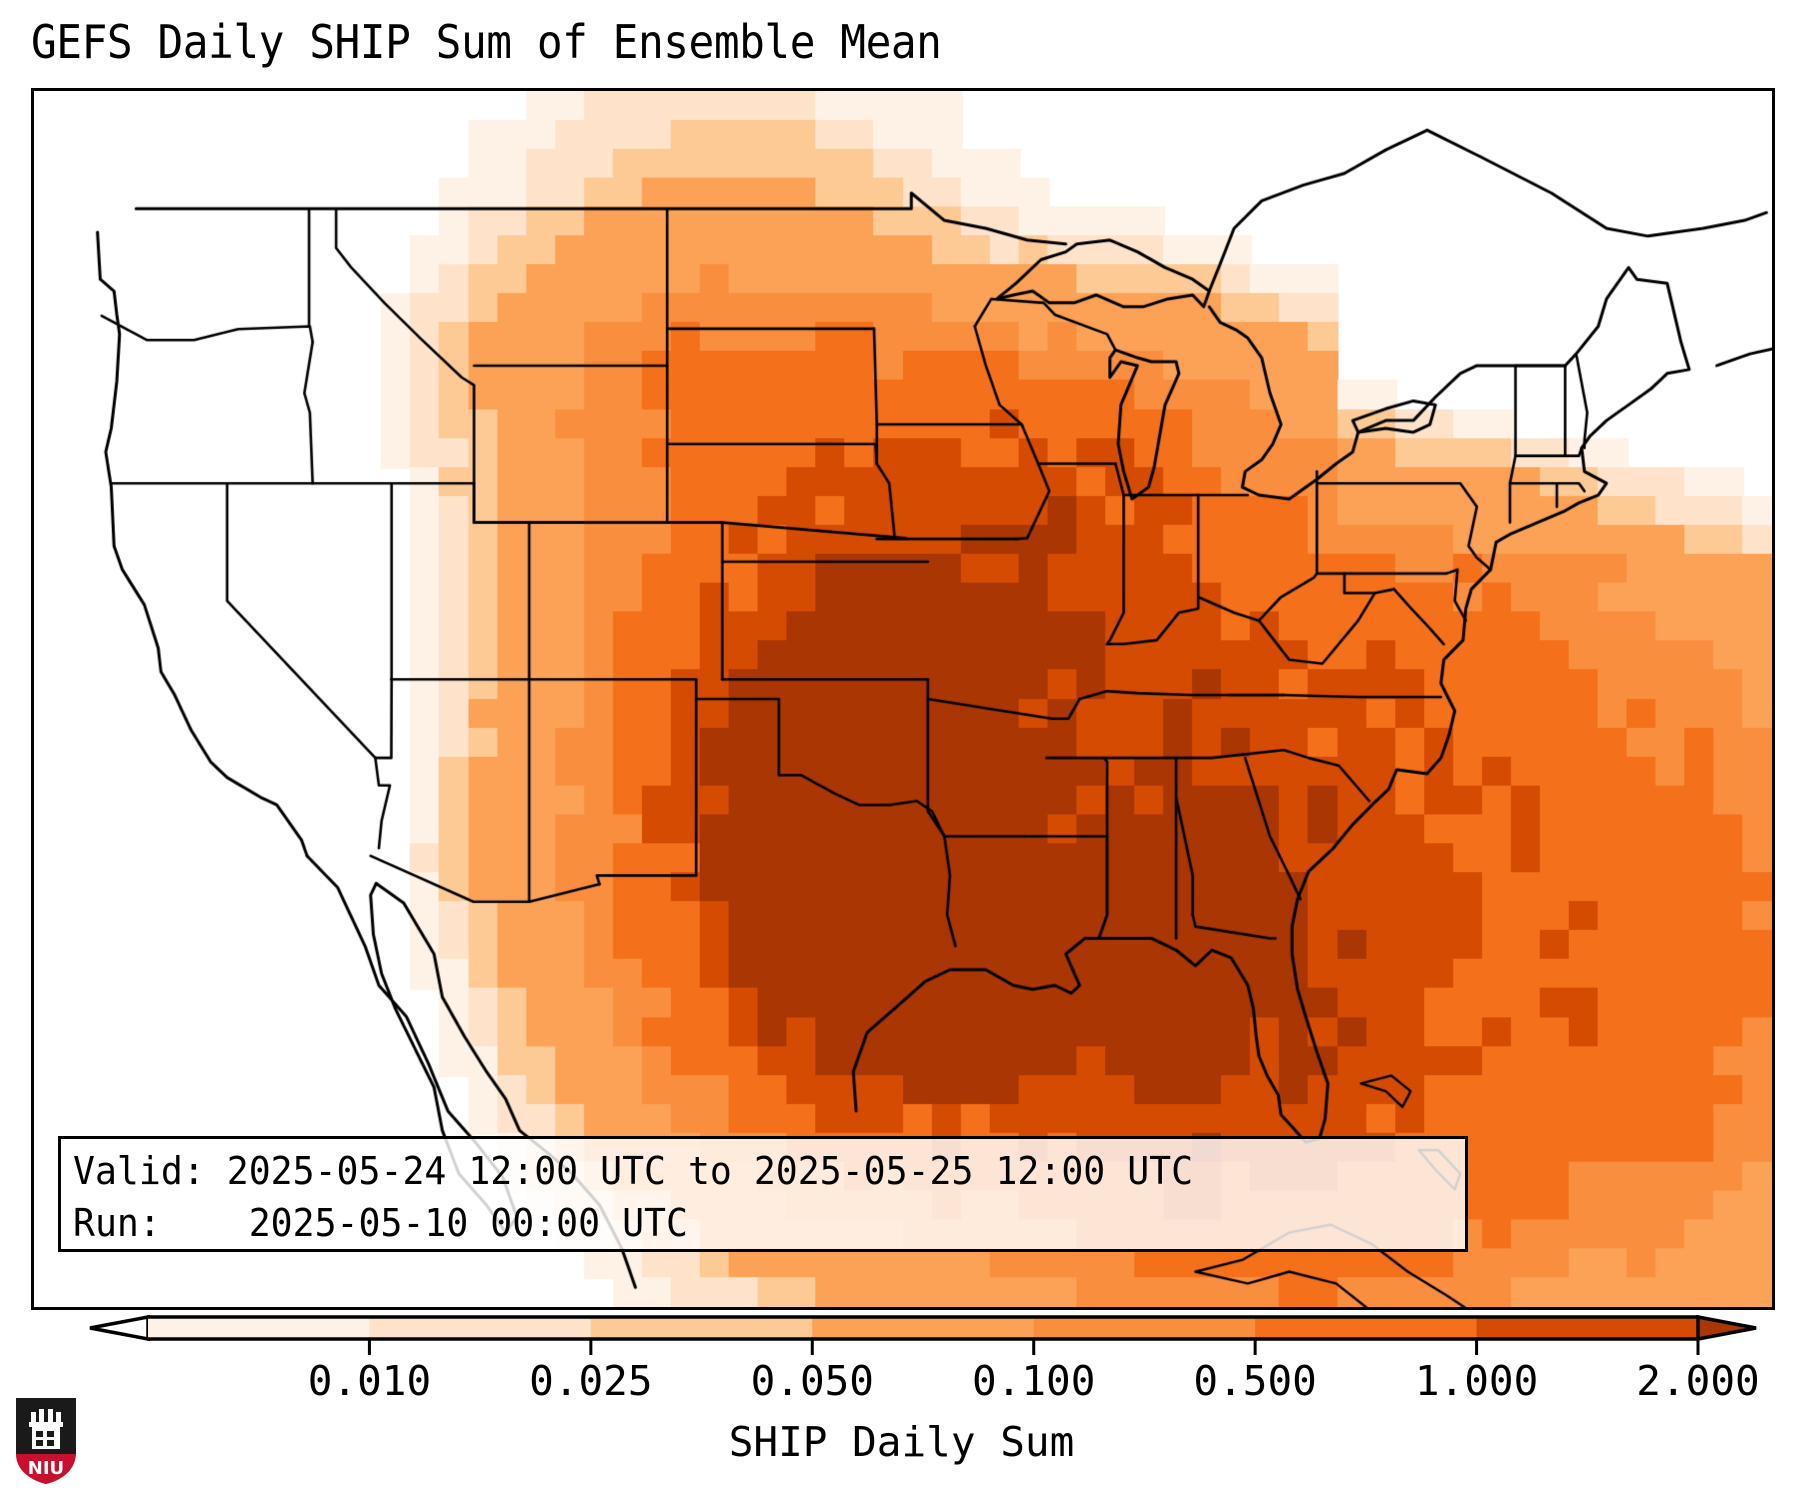 The height and width of the screenshot is (1500, 1803). I want to click on colorbar, so click(903, 1334).